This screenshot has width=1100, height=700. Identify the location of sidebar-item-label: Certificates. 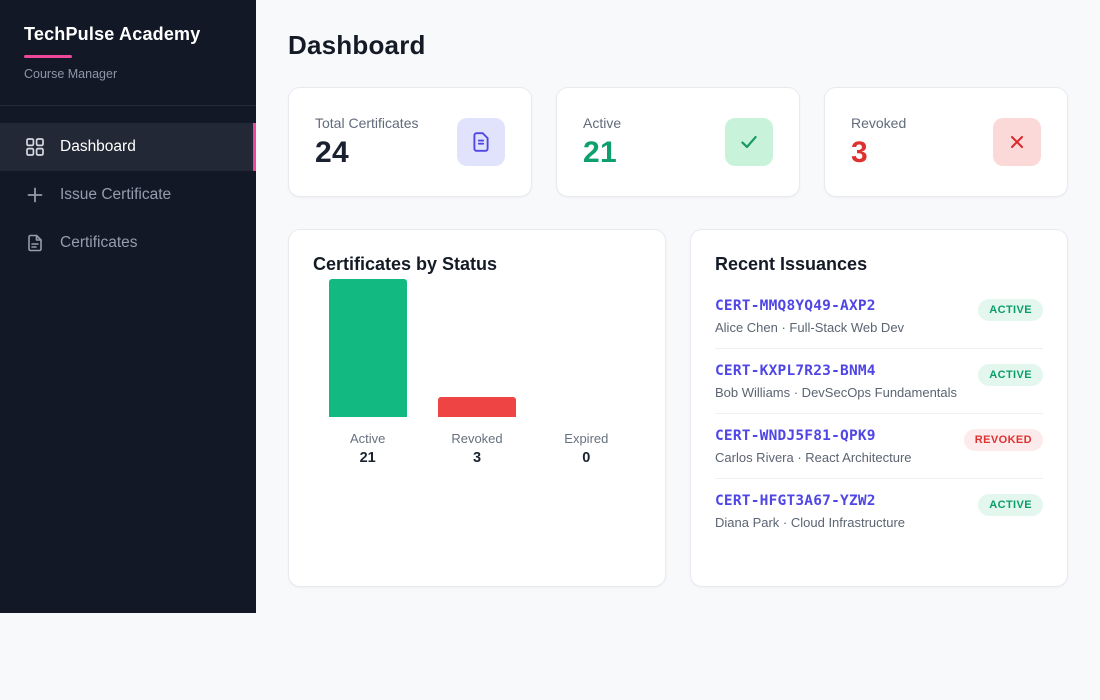
(99, 242).